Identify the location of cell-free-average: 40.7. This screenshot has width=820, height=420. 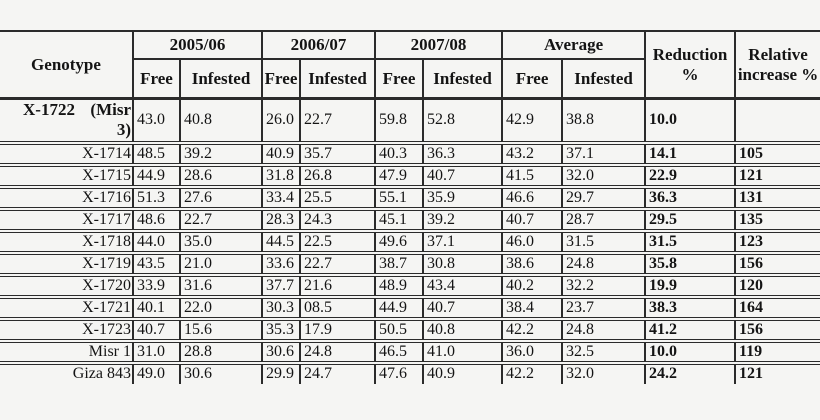
(532, 218).